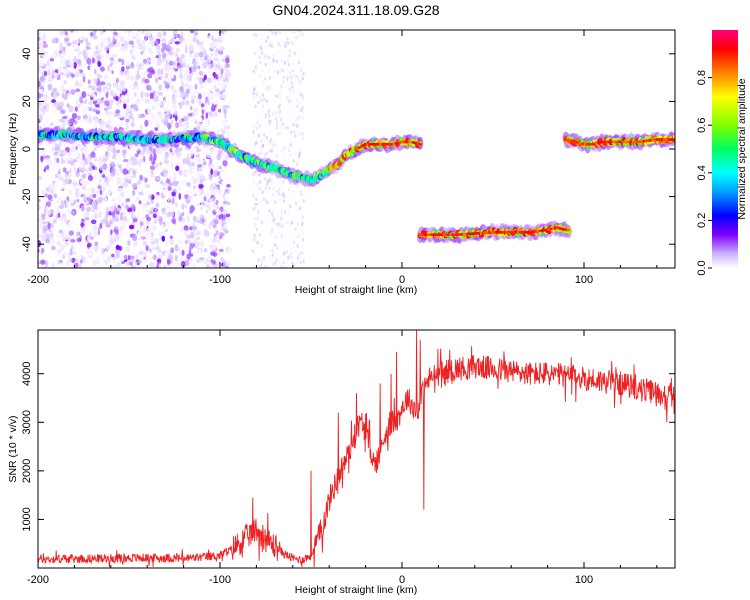 Image resolution: width=750 pixels, height=600 pixels. I want to click on colorbar-tick-label: 0.6, so click(702, 125).